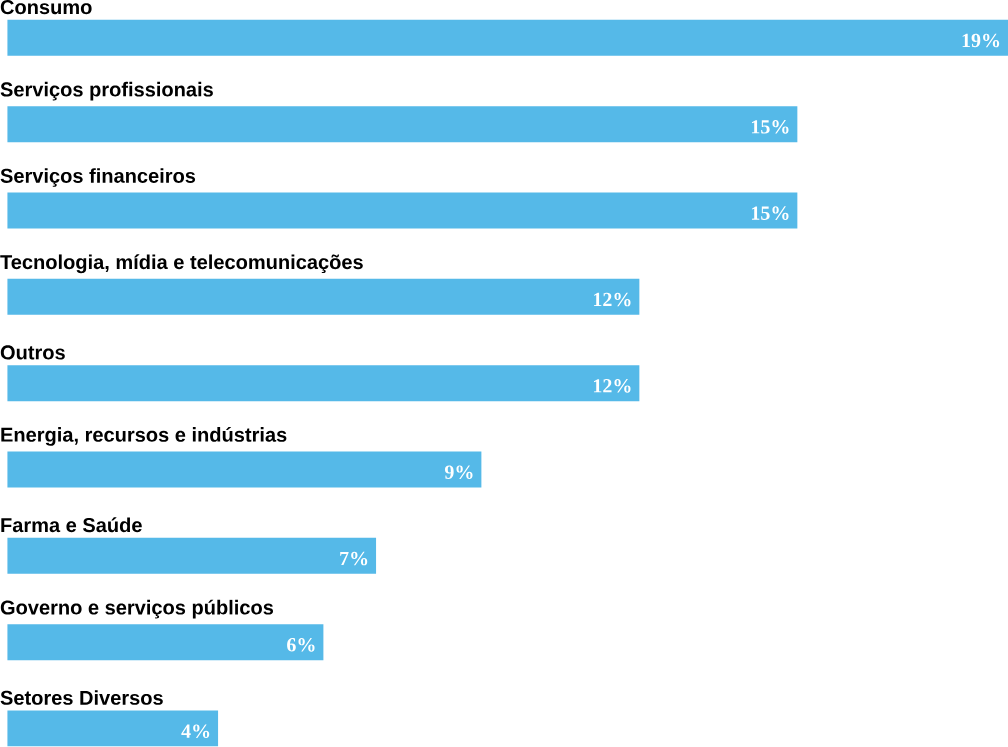 Image resolution: width=1008 pixels, height=747 pixels. Describe the element at coordinates (981, 40) in the screenshot. I see `data-label: 19%` at that location.